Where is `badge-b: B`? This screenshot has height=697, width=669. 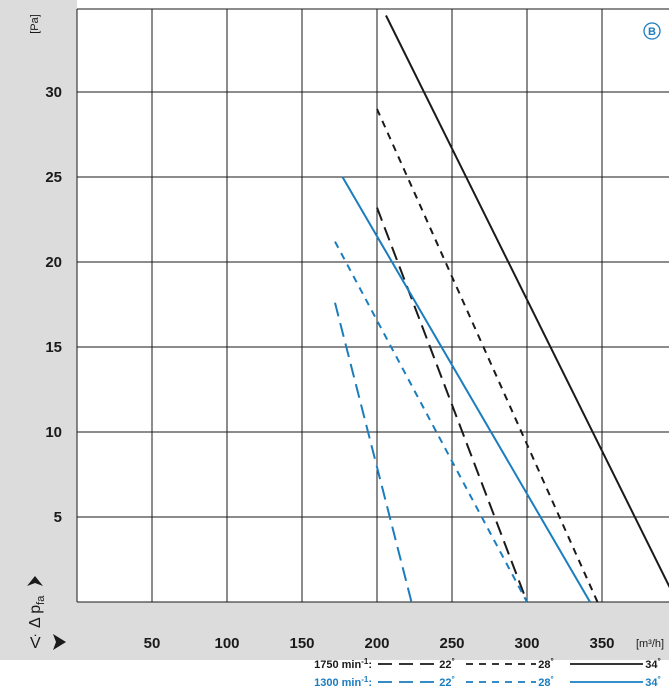 badge-b: B is located at coordinates (652, 31).